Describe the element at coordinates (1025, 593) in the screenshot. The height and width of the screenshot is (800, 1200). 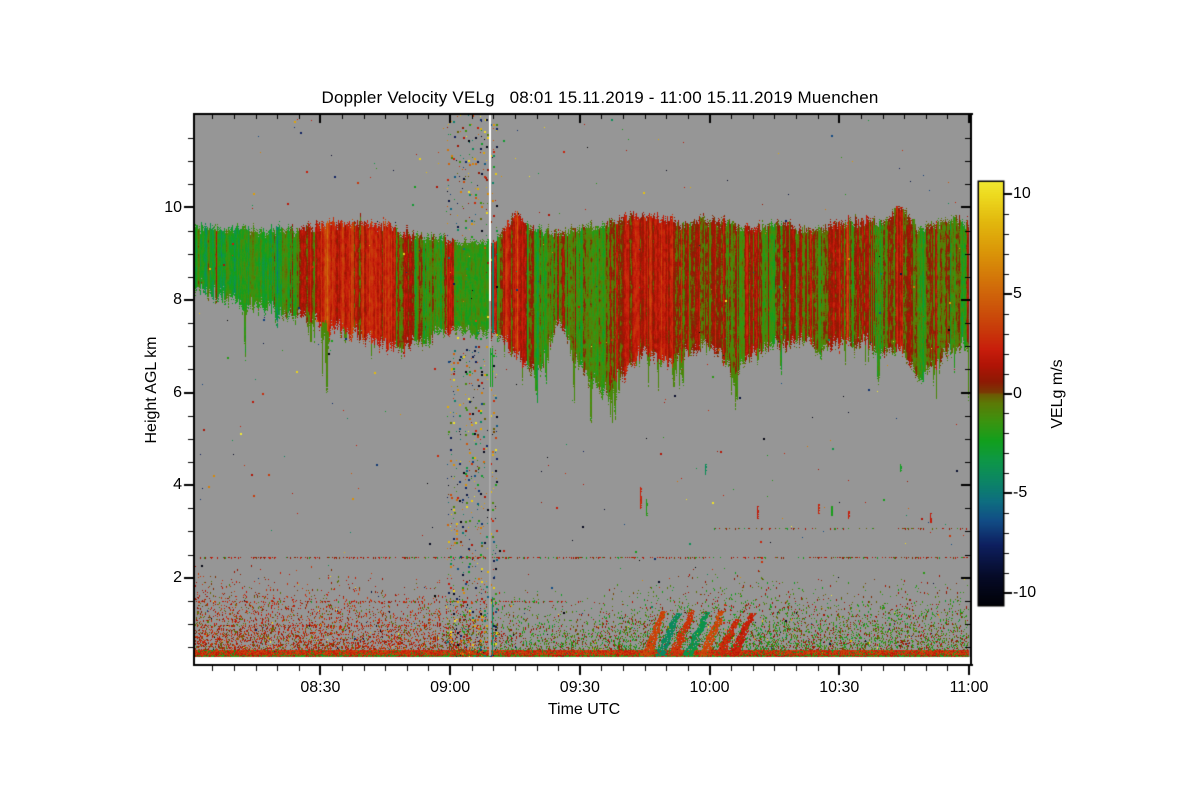
I see `colorbar-tick-label: -10` at that location.